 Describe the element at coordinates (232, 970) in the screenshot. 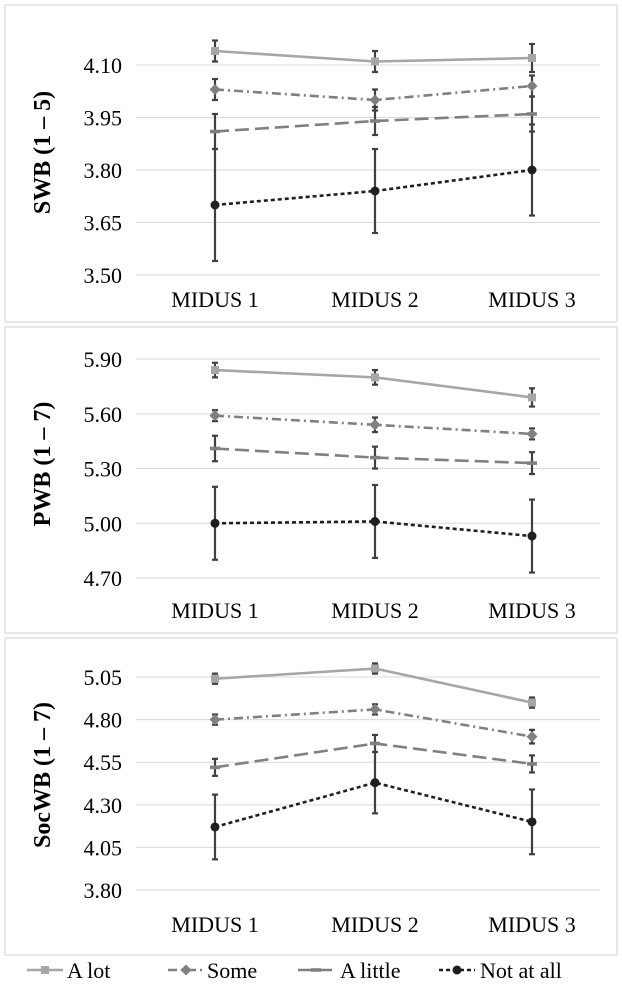

I see `legend-label: Some` at that location.